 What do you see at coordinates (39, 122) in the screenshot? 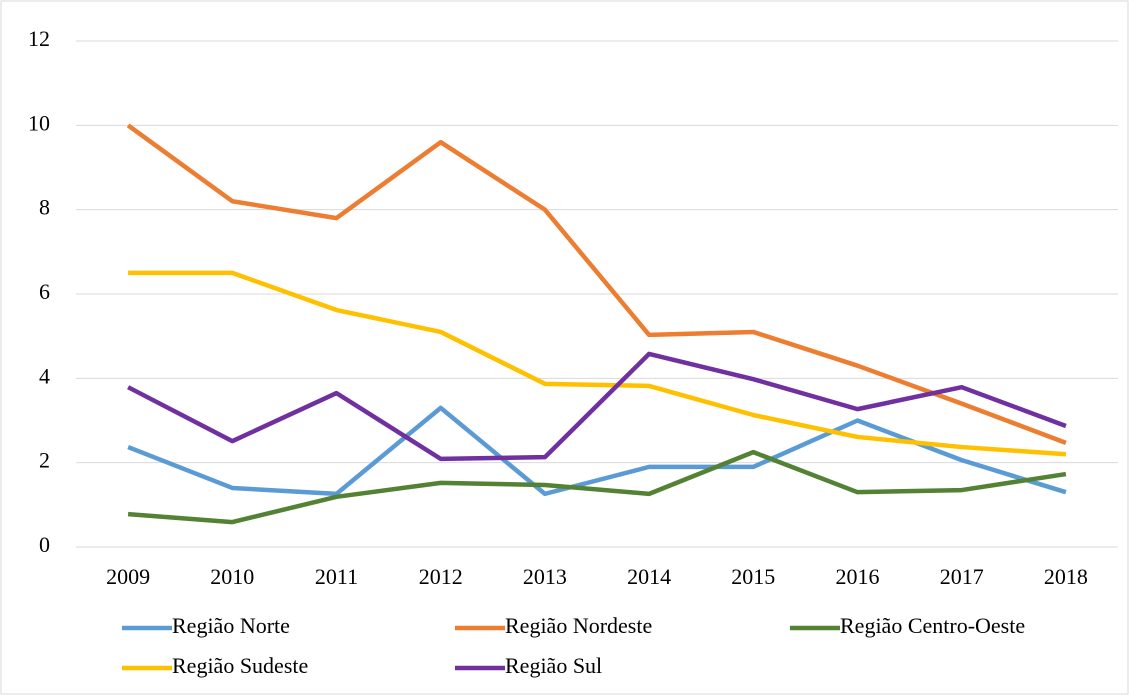
I see `y-tick-label: 10` at bounding box center [39, 122].